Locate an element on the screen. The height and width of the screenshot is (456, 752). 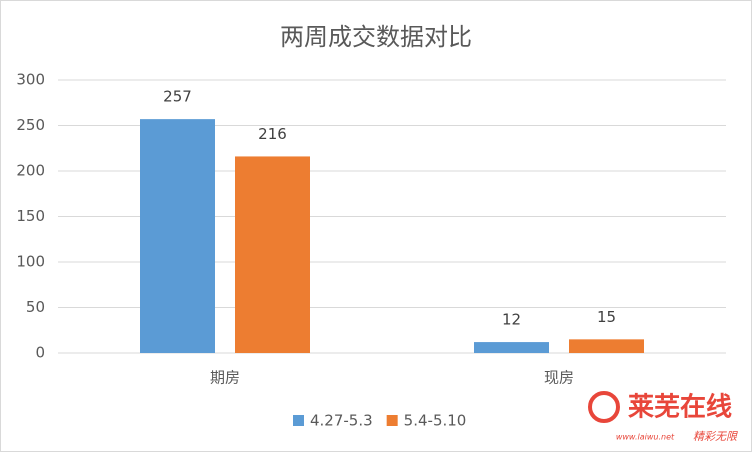
legend-label: 4.27-5.3 is located at coordinates (341, 421).